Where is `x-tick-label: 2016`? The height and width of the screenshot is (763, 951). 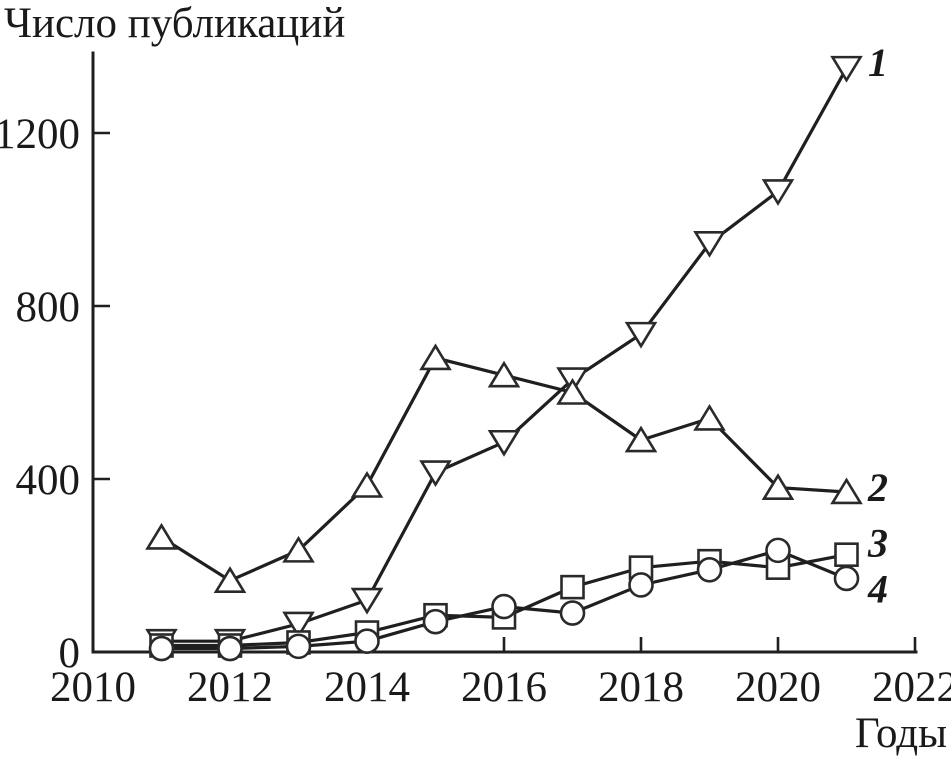 x-tick-label: 2016 is located at coordinates (504, 687).